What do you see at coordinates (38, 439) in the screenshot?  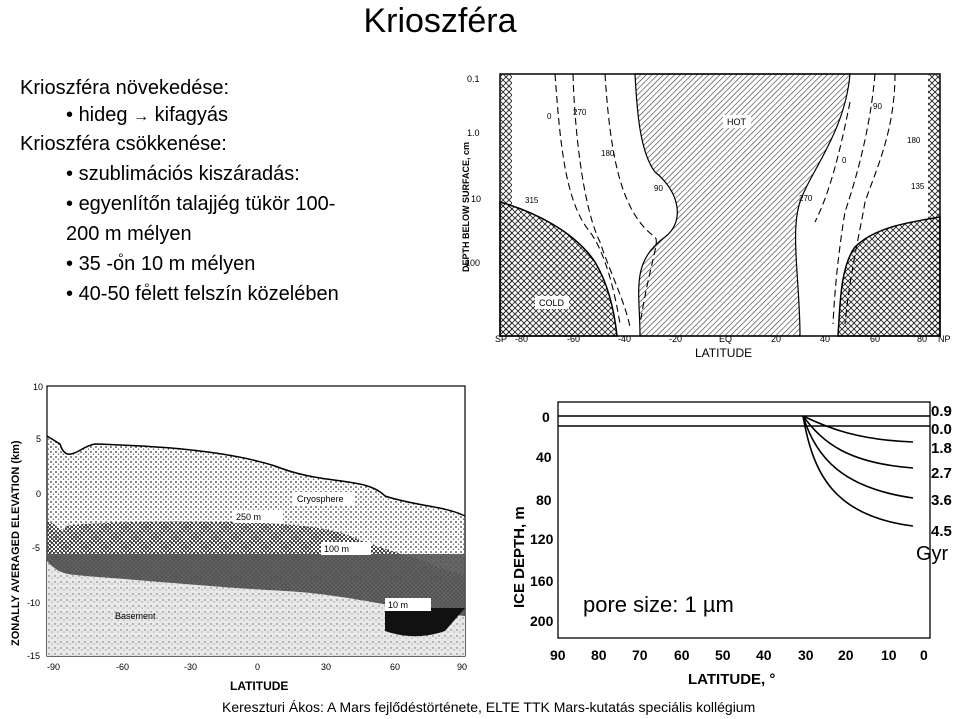 I see `ytick: 5` at bounding box center [38, 439].